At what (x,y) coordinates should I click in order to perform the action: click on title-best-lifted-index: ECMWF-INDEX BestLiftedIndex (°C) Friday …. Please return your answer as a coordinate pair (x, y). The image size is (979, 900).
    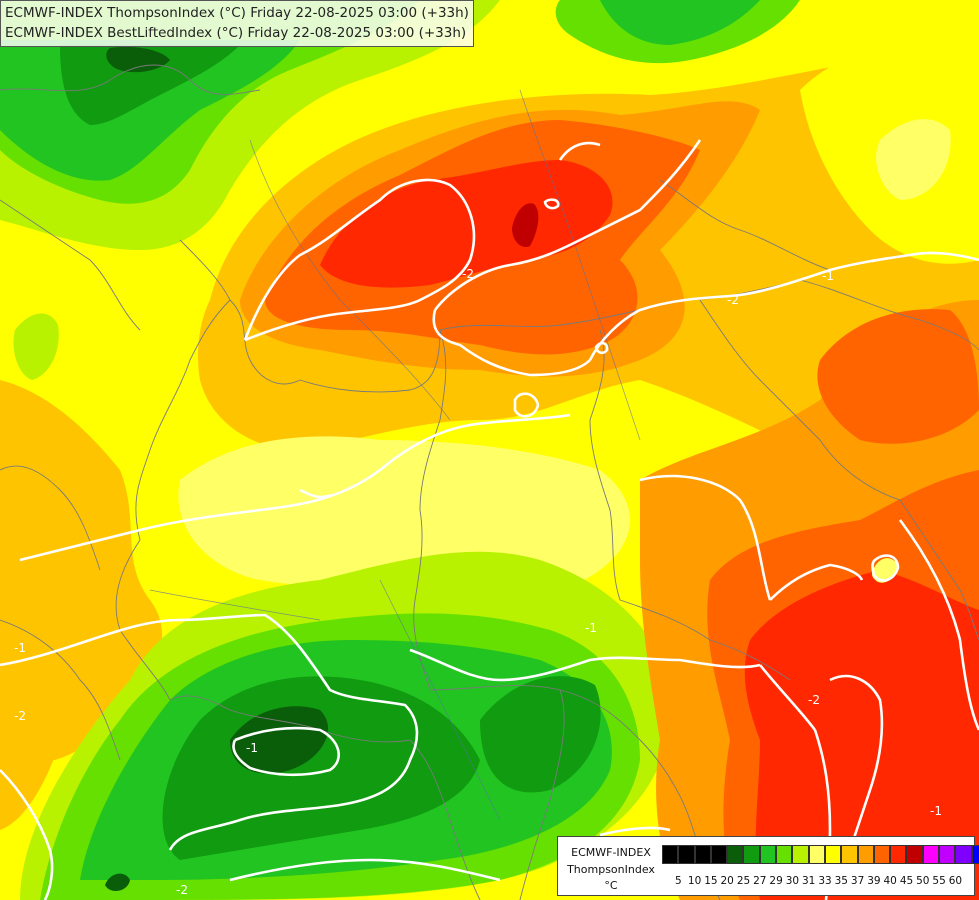
    Looking at the image, I should click on (236, 33).